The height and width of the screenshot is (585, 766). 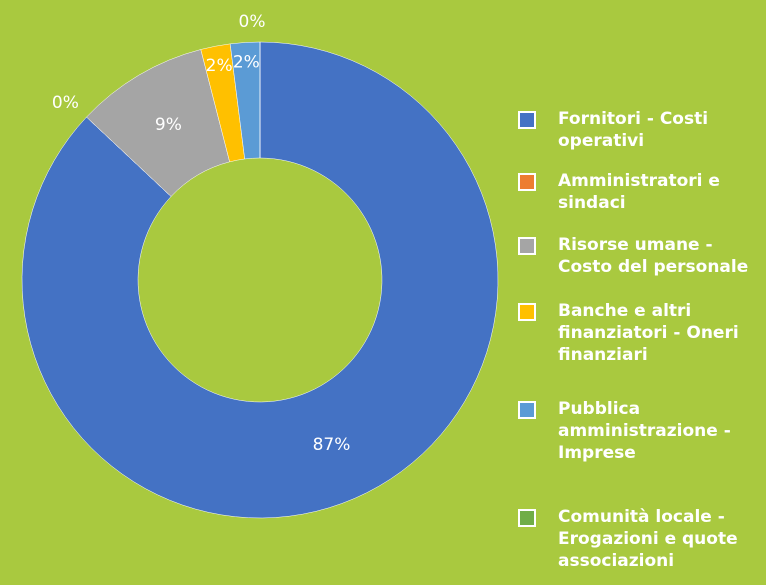 What do you see at coordinates (653, 256) in the screenshot?
I see `legend-label: Risorse umane - Costo del personale` at bounding box center [653, 256].